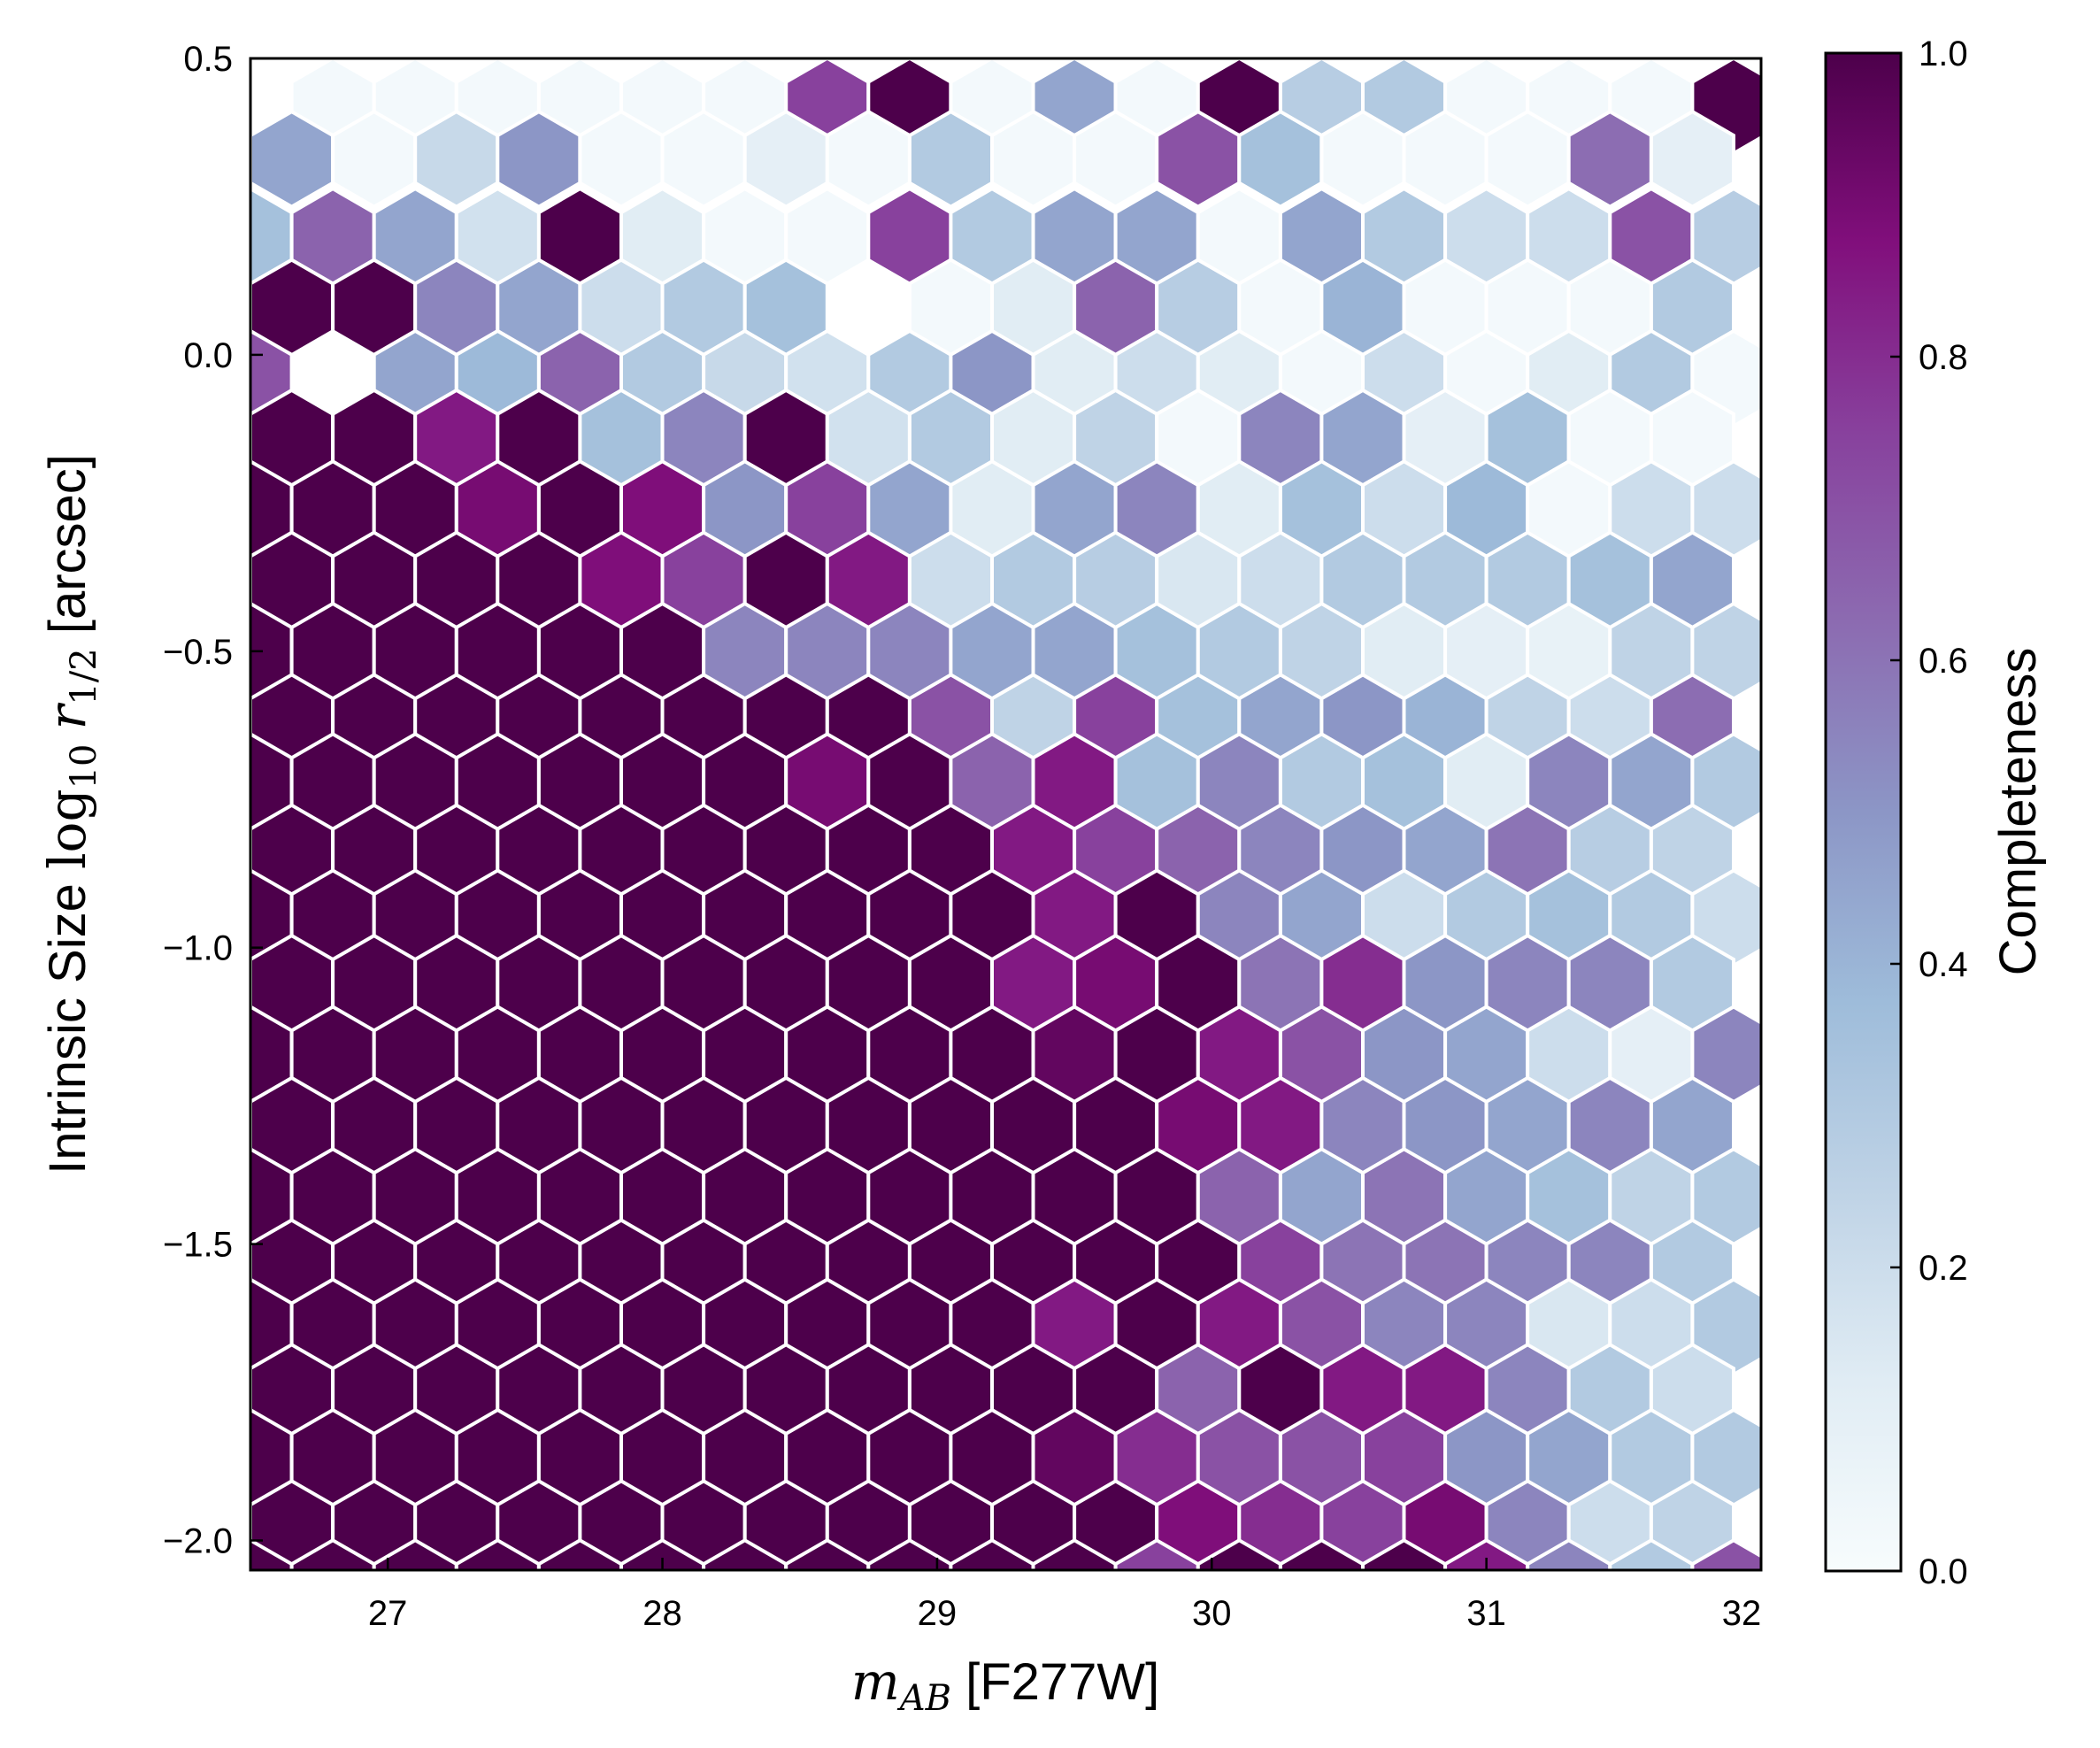  What do you see at coordinates (1943, 358) in the screenshot?
I see `colorbar-tick-label: 0.8` at bounding box center [1943, 358].